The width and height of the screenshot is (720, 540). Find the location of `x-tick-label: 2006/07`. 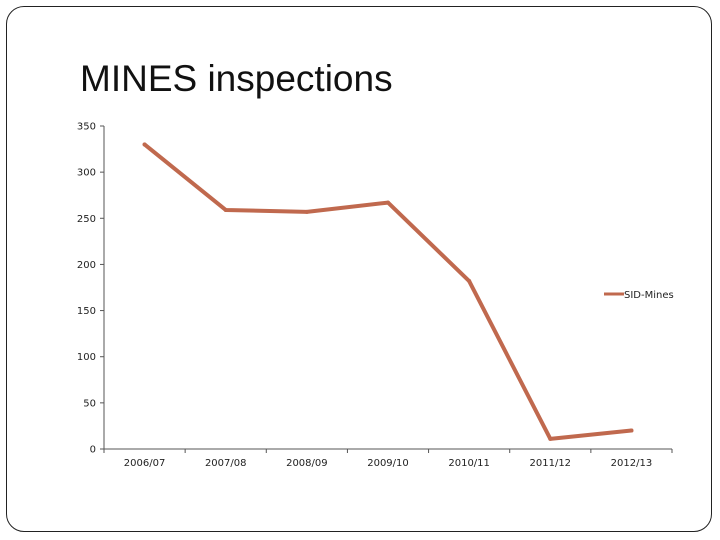

x-tick-label: 2006/07 is located at coordinates (145, 463).